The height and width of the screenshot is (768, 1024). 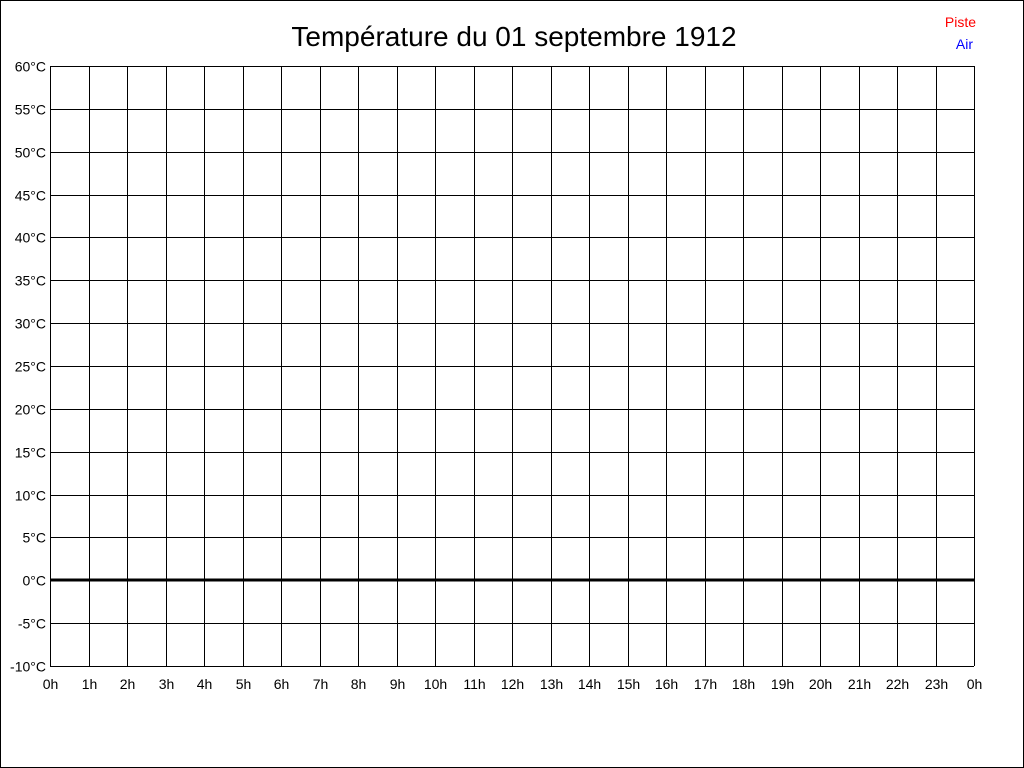 I want to click on x-tick-label: 13h, so click(x=551, y=684).